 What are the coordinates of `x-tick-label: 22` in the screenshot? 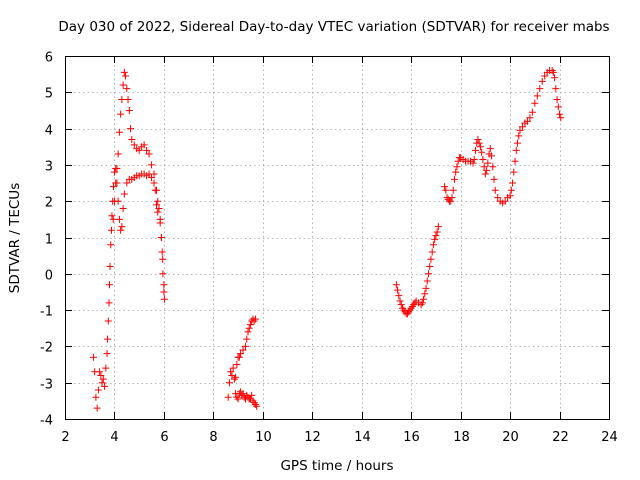 It's located at (560, 437).